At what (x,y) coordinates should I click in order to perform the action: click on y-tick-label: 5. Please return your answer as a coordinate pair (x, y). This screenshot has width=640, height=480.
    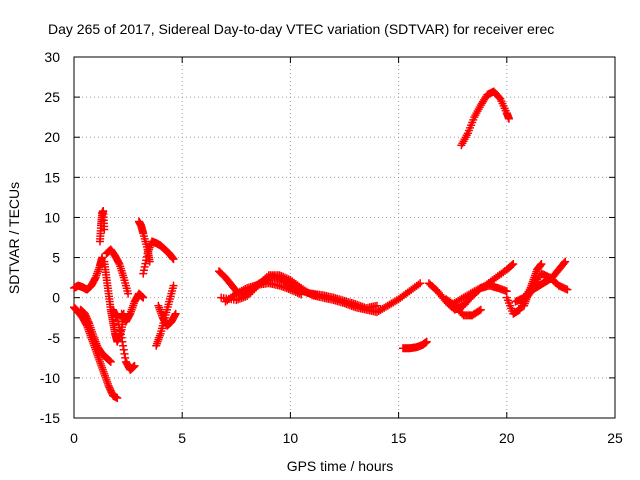
    Looking at the image, I should click on (56, 258).